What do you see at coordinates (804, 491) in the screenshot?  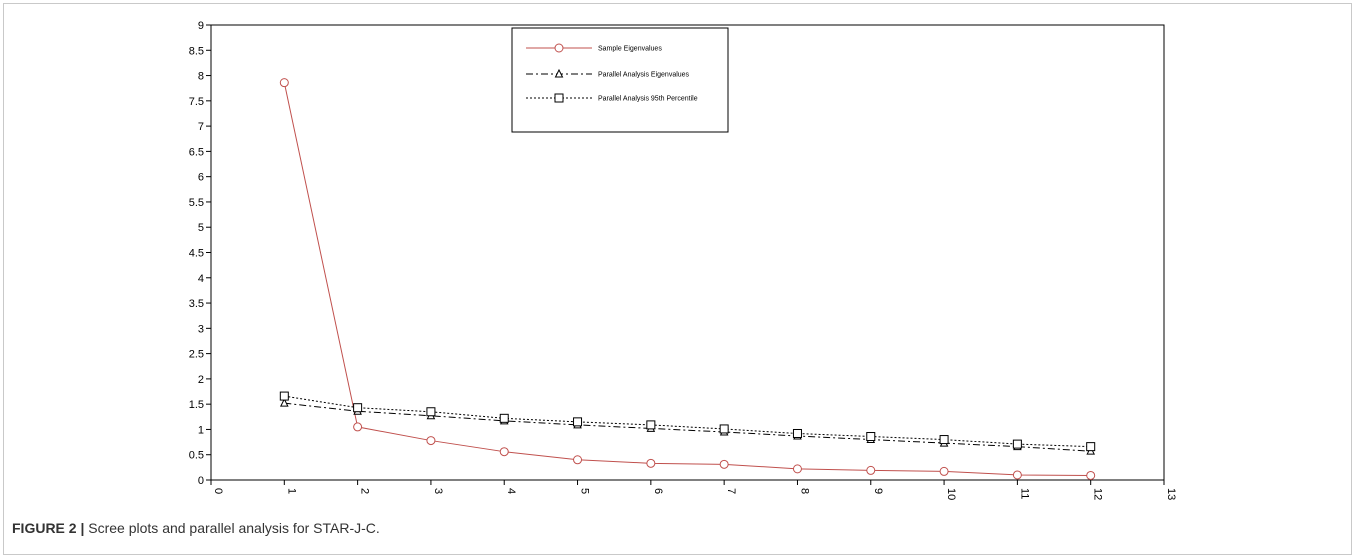 I see `x-tick-label: 8` at bounding box center [804, 491].